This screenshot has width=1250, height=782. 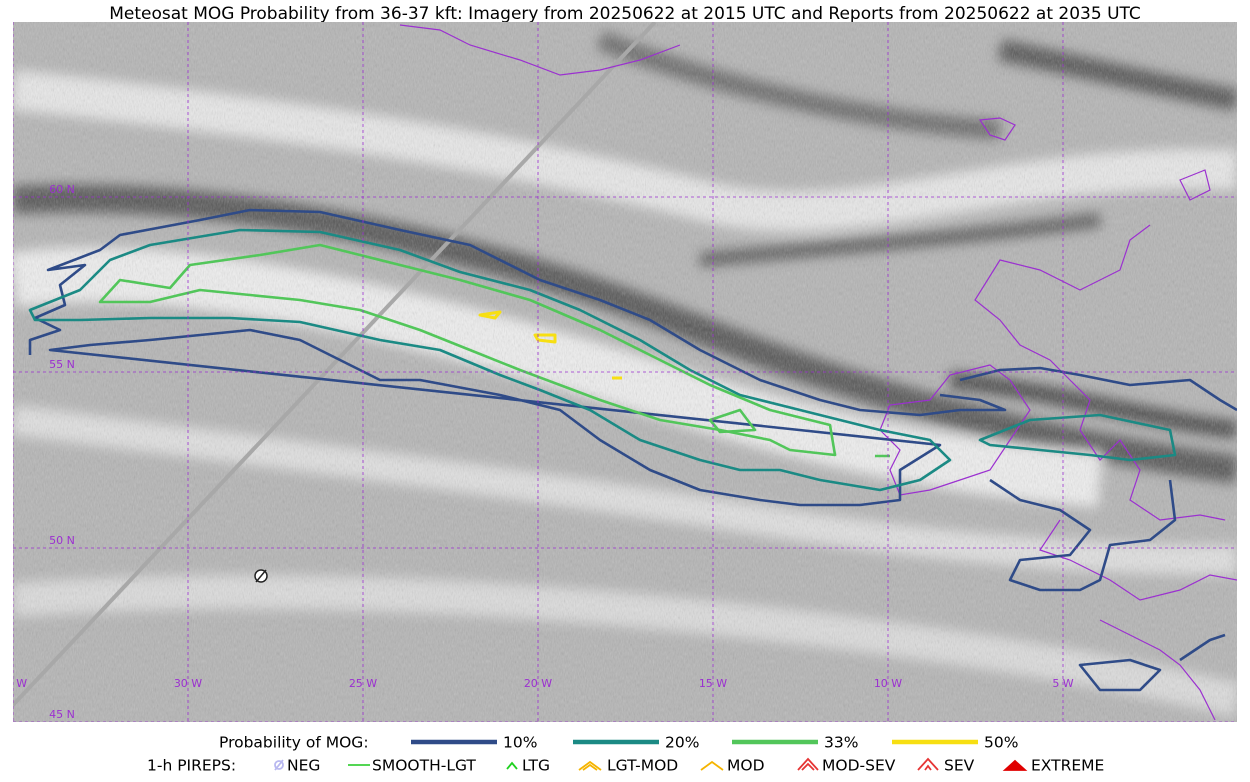 What do you see at coordinates (1062, 683) in the screenshot?
I see `lon-label: 5 W` at bounding box center [1062, 683].